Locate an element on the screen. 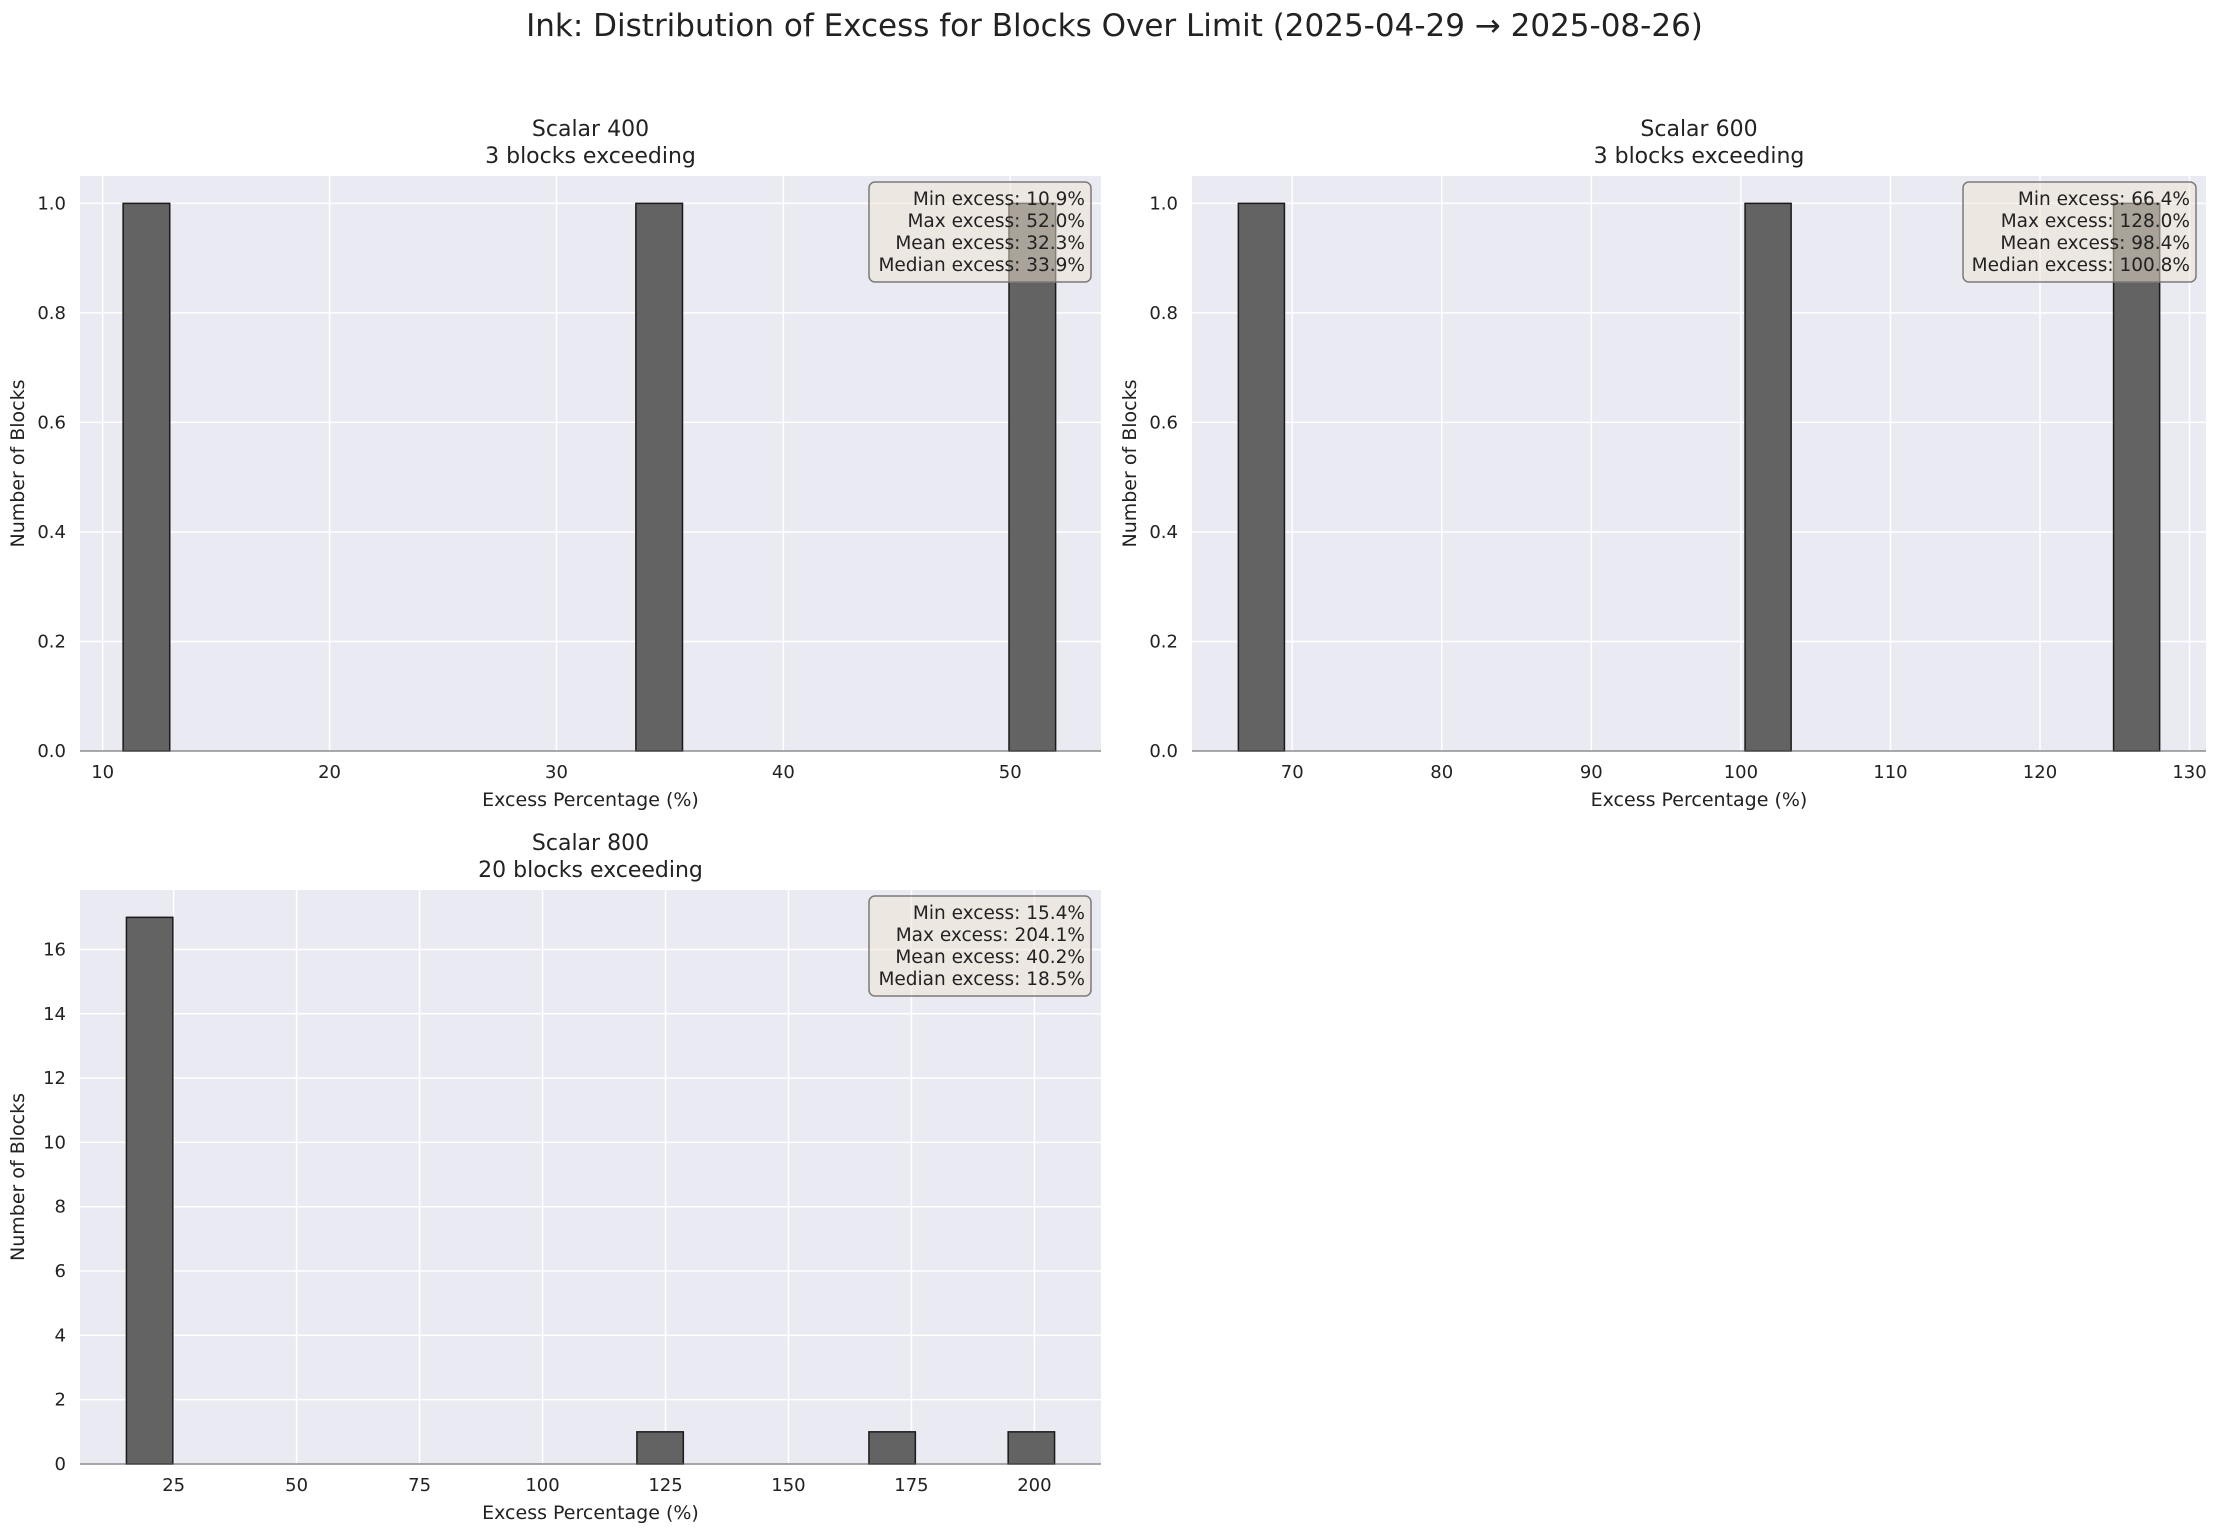 The width and height of the screenshot is (2229, 1533). y-tick-label: 14 is located at coordinates (54, 1014).